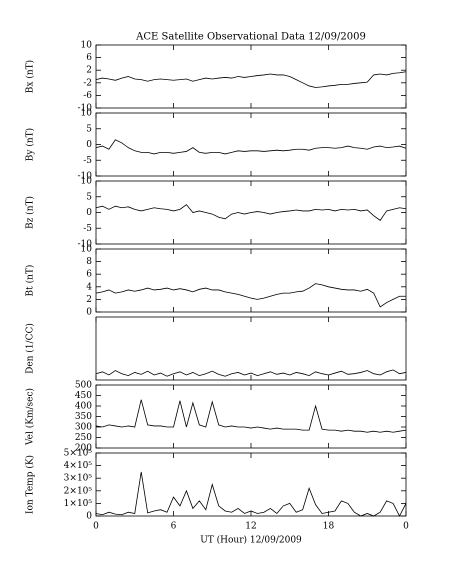 The height and width of the screenshot is (566, 453). What do you see at coordinates (174, 527) in the screenshot?
I see `x-tick-label: 6` at bounding box center [174, 527].